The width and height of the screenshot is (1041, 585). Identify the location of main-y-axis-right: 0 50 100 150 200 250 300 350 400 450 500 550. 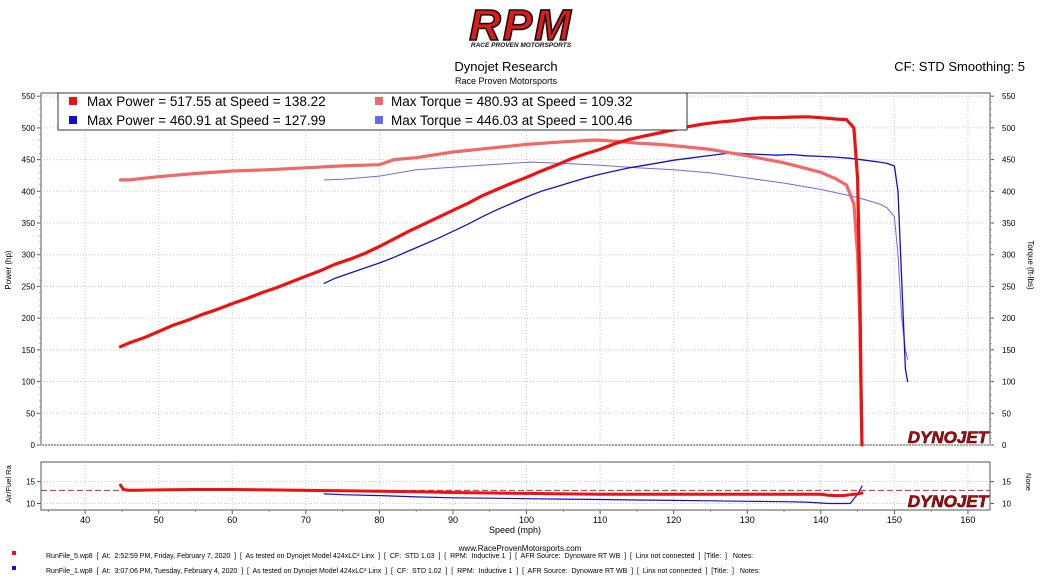
(1003, 271).